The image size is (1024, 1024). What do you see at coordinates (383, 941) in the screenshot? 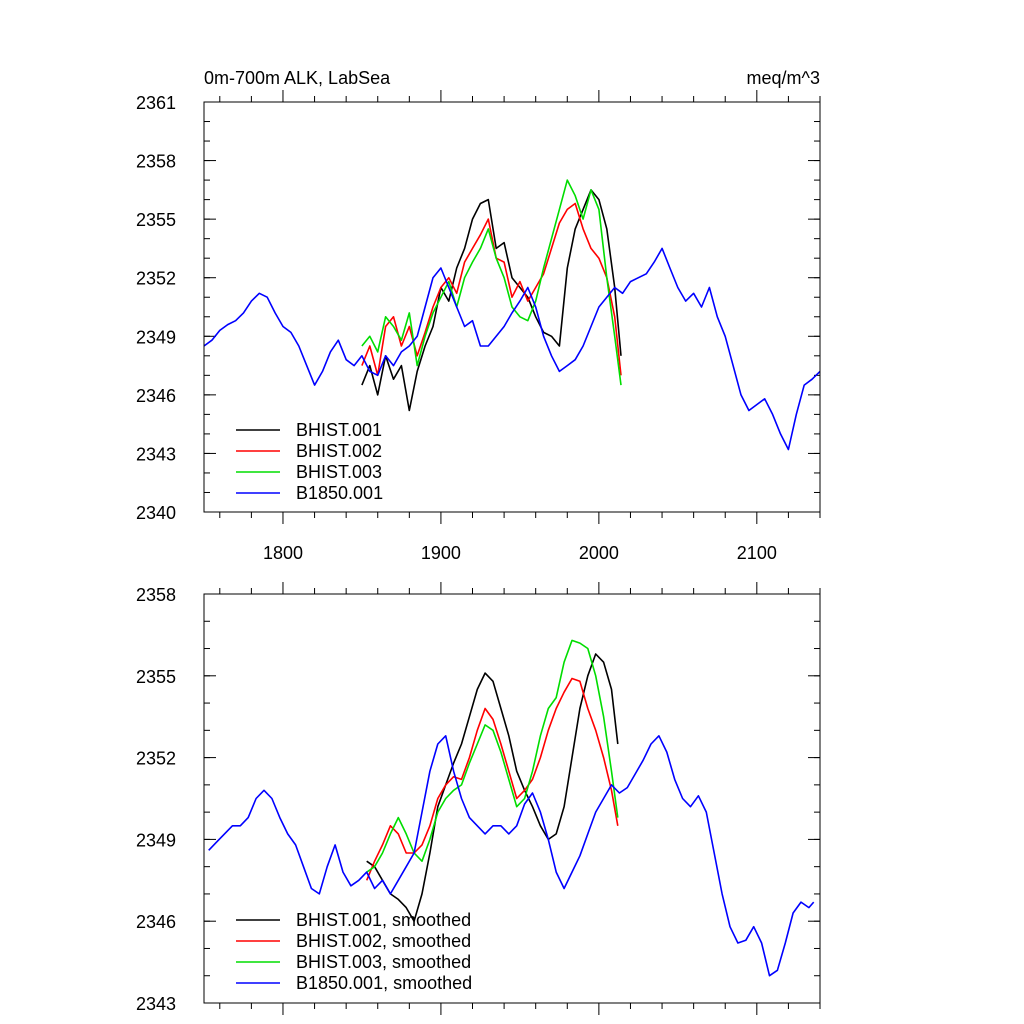
I see `legend-label: BHIST.002, smoothed` at bounding box center [383, 941].